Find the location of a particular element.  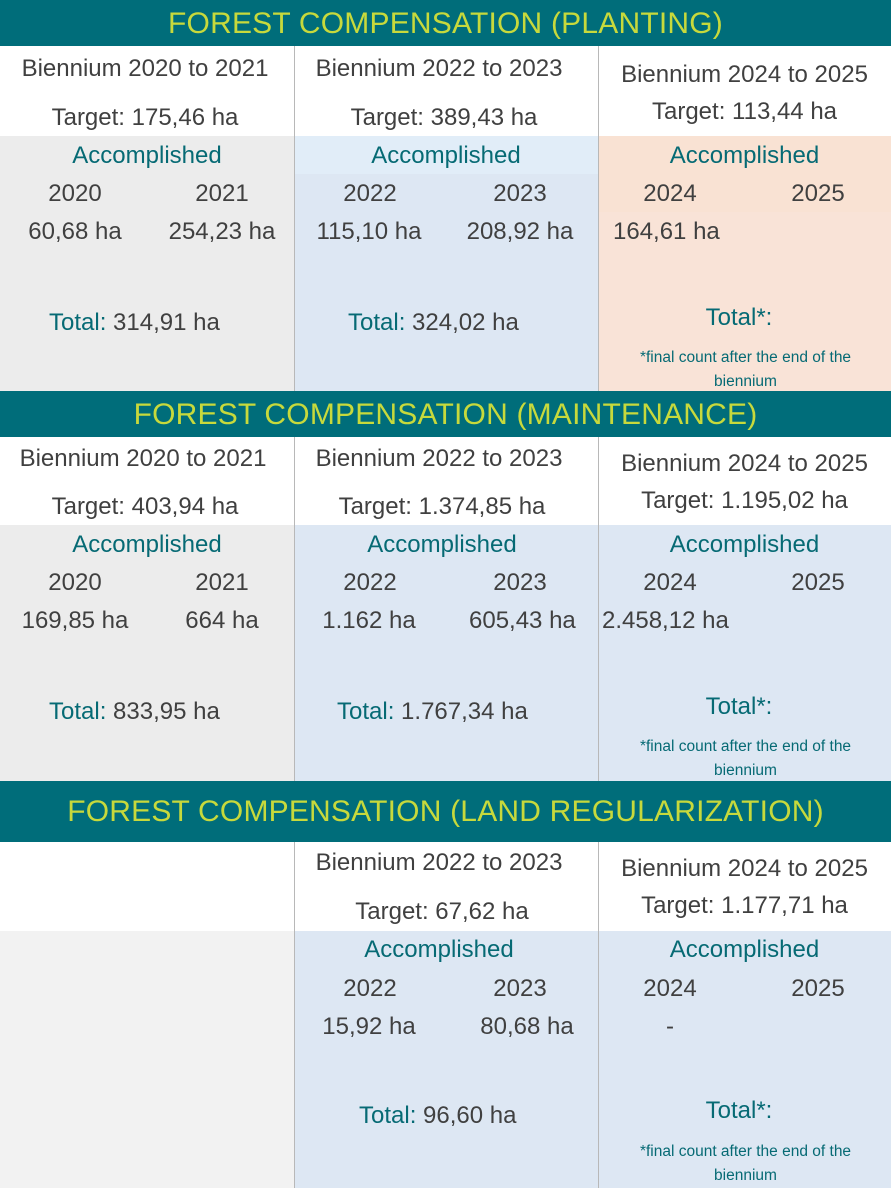

total-value: 96,60 ha is located at coordinates (470, 1115).